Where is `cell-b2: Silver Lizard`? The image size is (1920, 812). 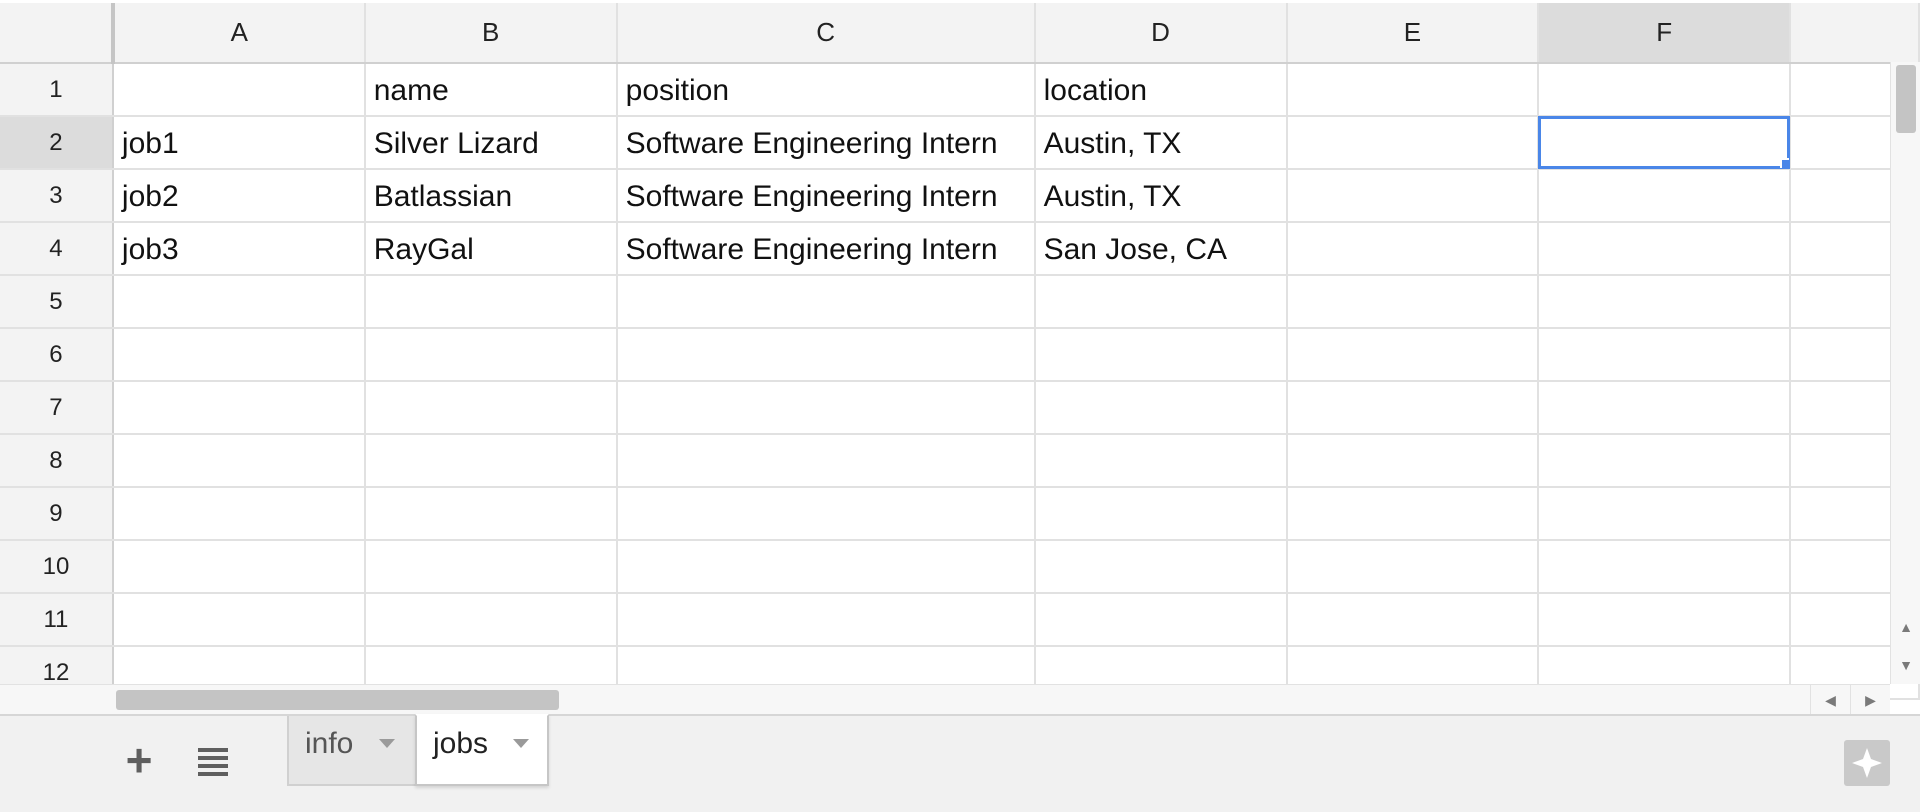
cell-b2: Silver Lizard is located at coordinates (491, 143).